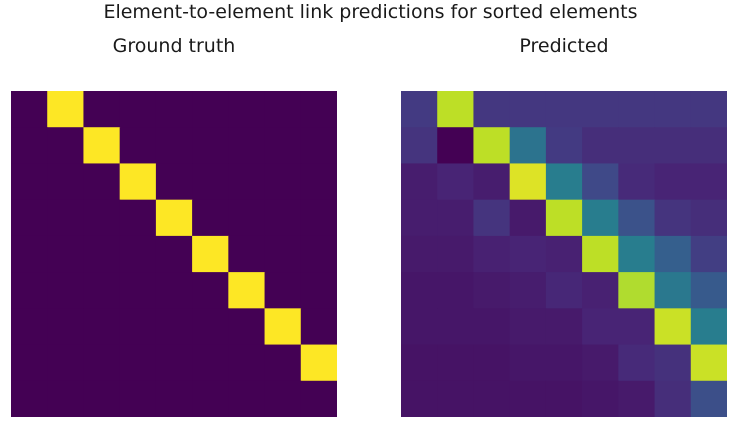 The height and width of the screenshot is (426, 741). Describe the element at coordinates (637, 146) in the screenshot. I see `predicted-cell-r1-c6` at that location.